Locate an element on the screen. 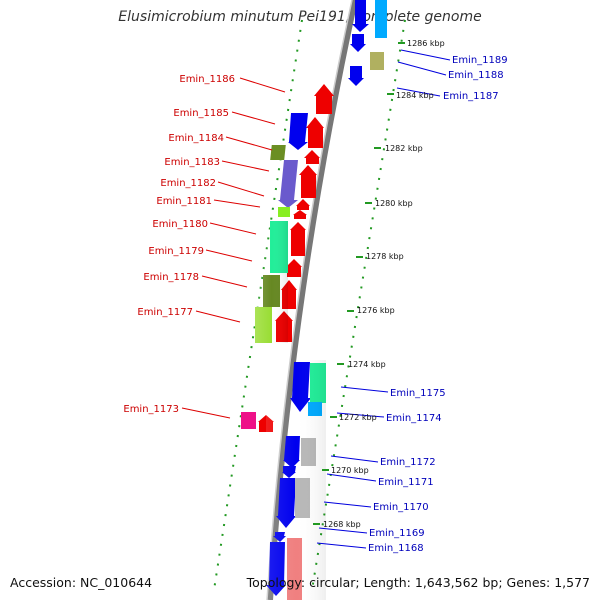 The width and height of the screenshot is (600, 600). gene-label: Emin_1177 is located at coordinates (165, 312).